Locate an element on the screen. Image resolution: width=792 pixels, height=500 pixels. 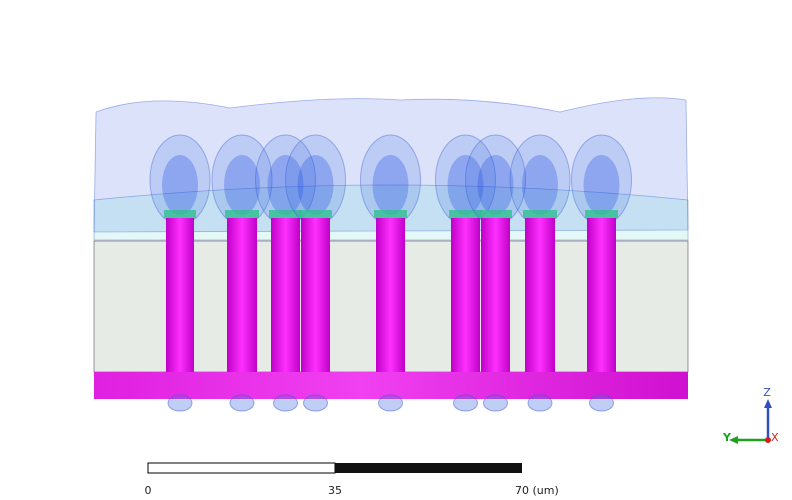
bottom-field is located at coordinates (390, 403).